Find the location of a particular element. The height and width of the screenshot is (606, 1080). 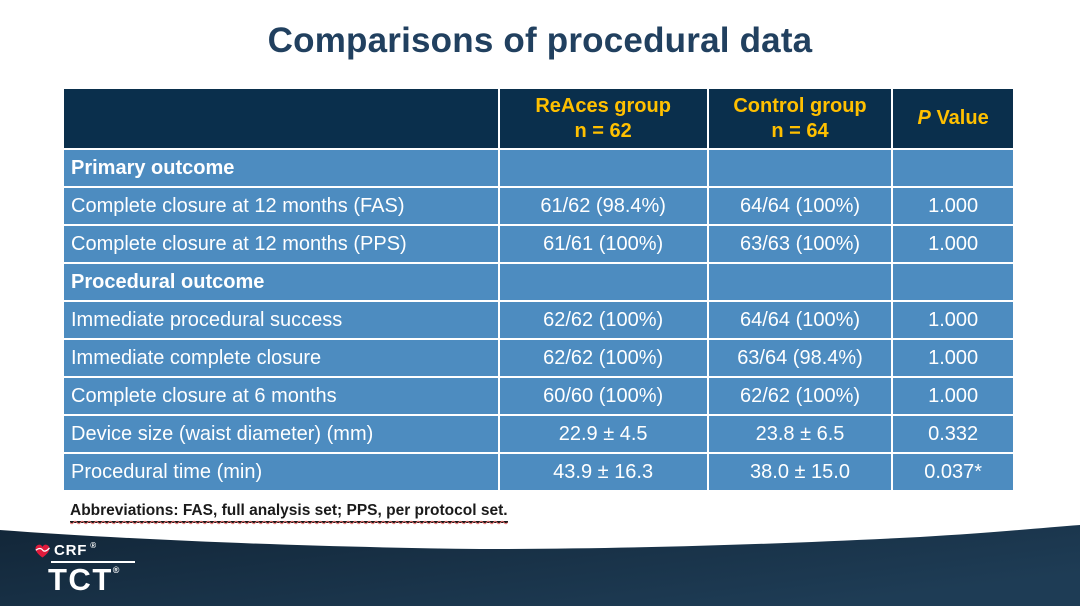

pvalue-p-symbol: P is located at coordinates (924, 118).